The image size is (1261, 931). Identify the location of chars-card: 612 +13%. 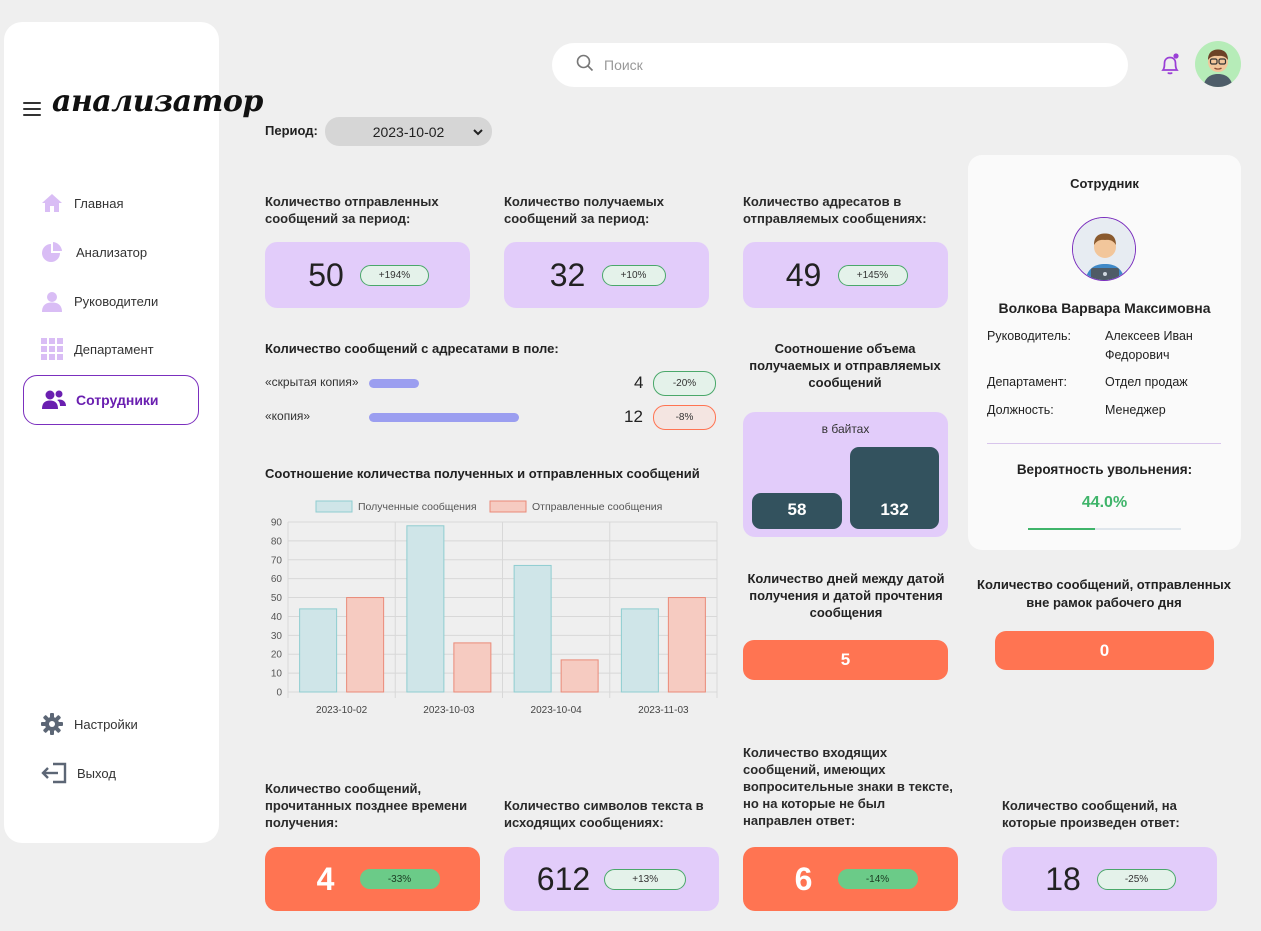
(611, 879).